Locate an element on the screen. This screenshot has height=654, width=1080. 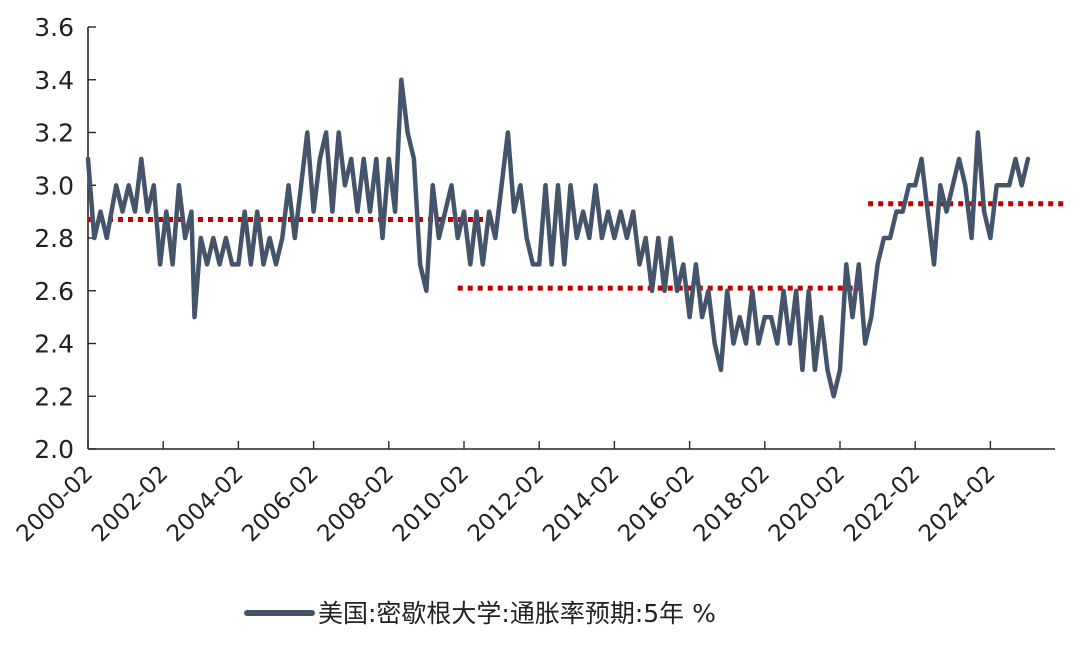
x-tick-label: 2020-02 is located at coordinates (807, 504).